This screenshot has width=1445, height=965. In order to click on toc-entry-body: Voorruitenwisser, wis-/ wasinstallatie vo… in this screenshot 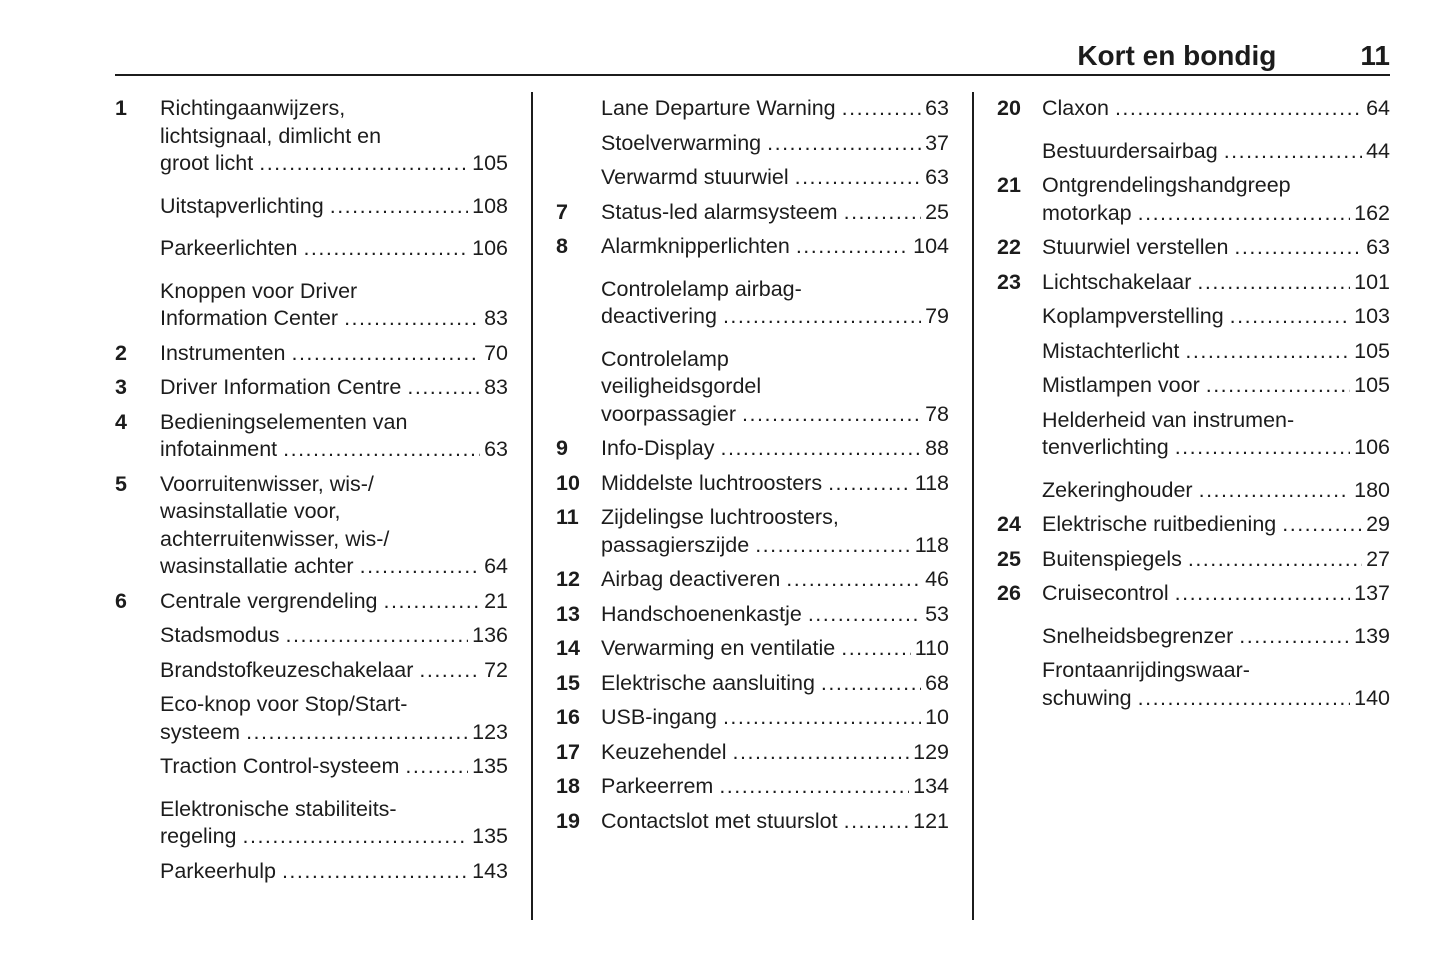, I will do `click(334, 526)`.